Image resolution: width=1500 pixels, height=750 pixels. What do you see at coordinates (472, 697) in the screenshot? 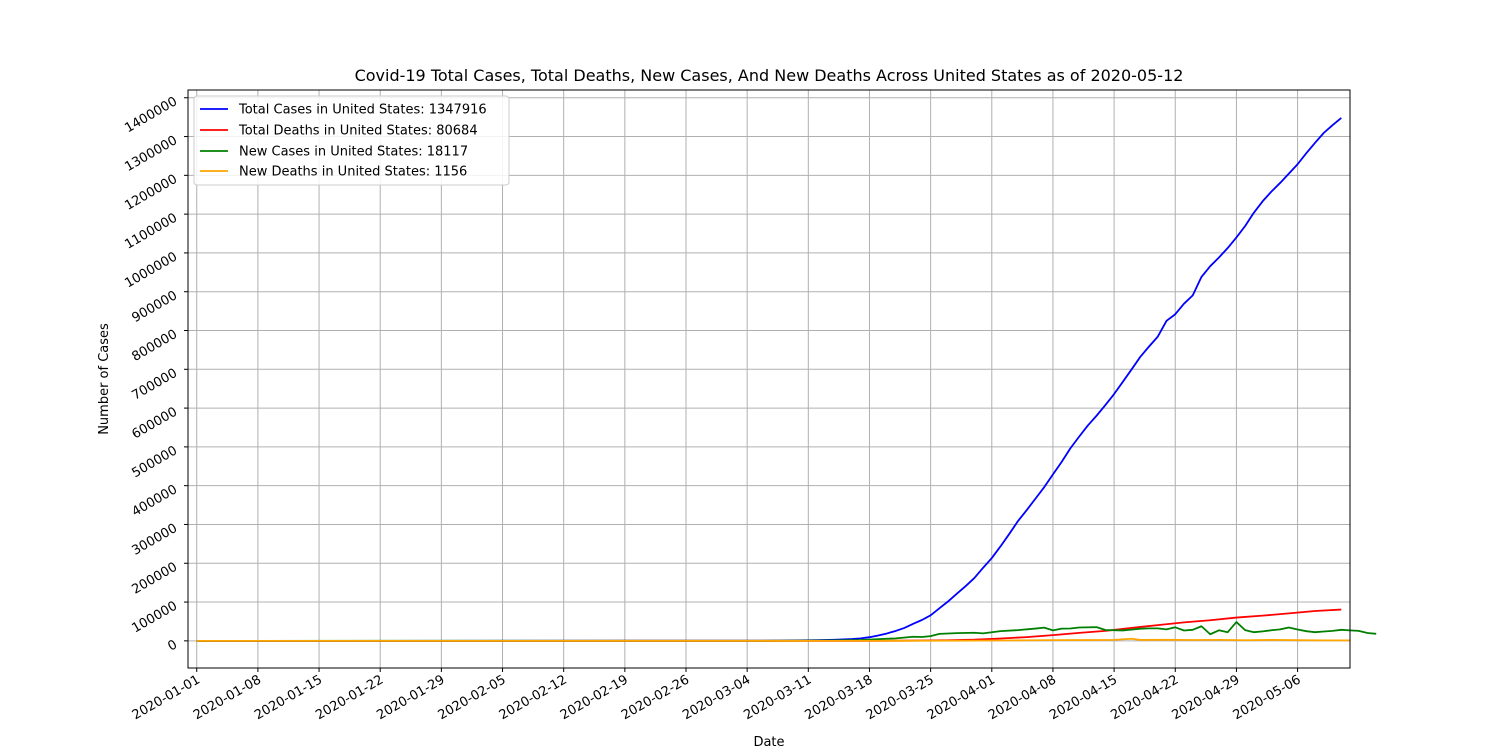
I see `x-tick-label: 2020-02-05` at bounding box center [472, 697].